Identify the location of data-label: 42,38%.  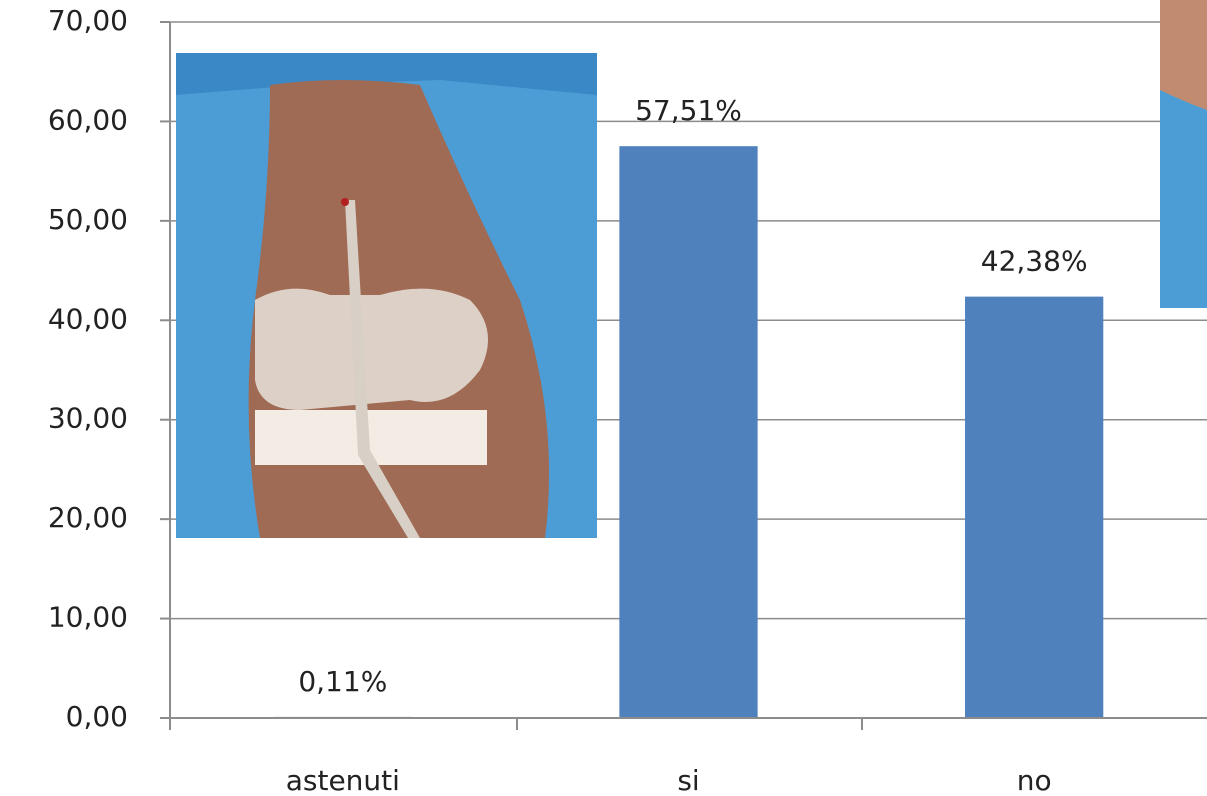
(1034, 261).